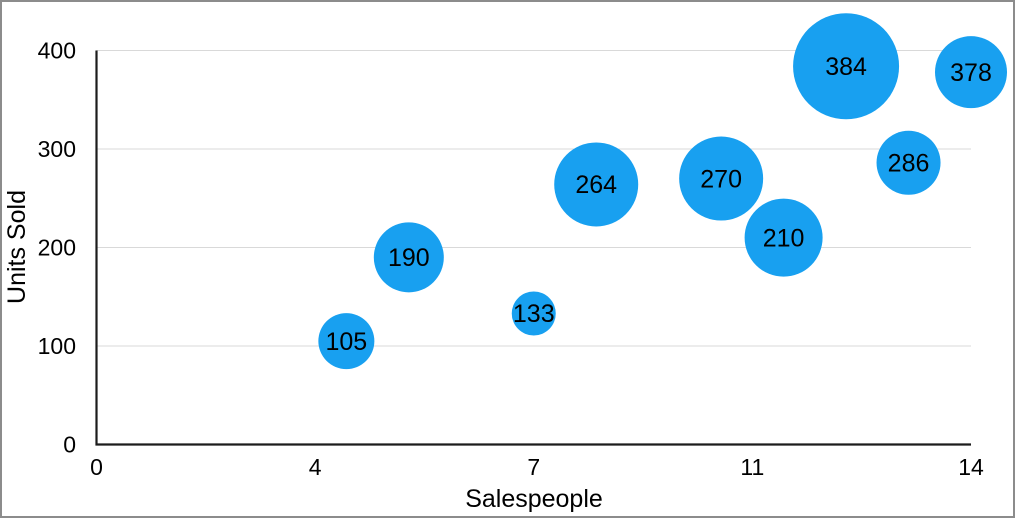 The image size is (1015, 518). What do you see at coordinates (17, 247) in the screenshot?
I see `y-axis-title: Units Sold` at bounding box center [17, 247].